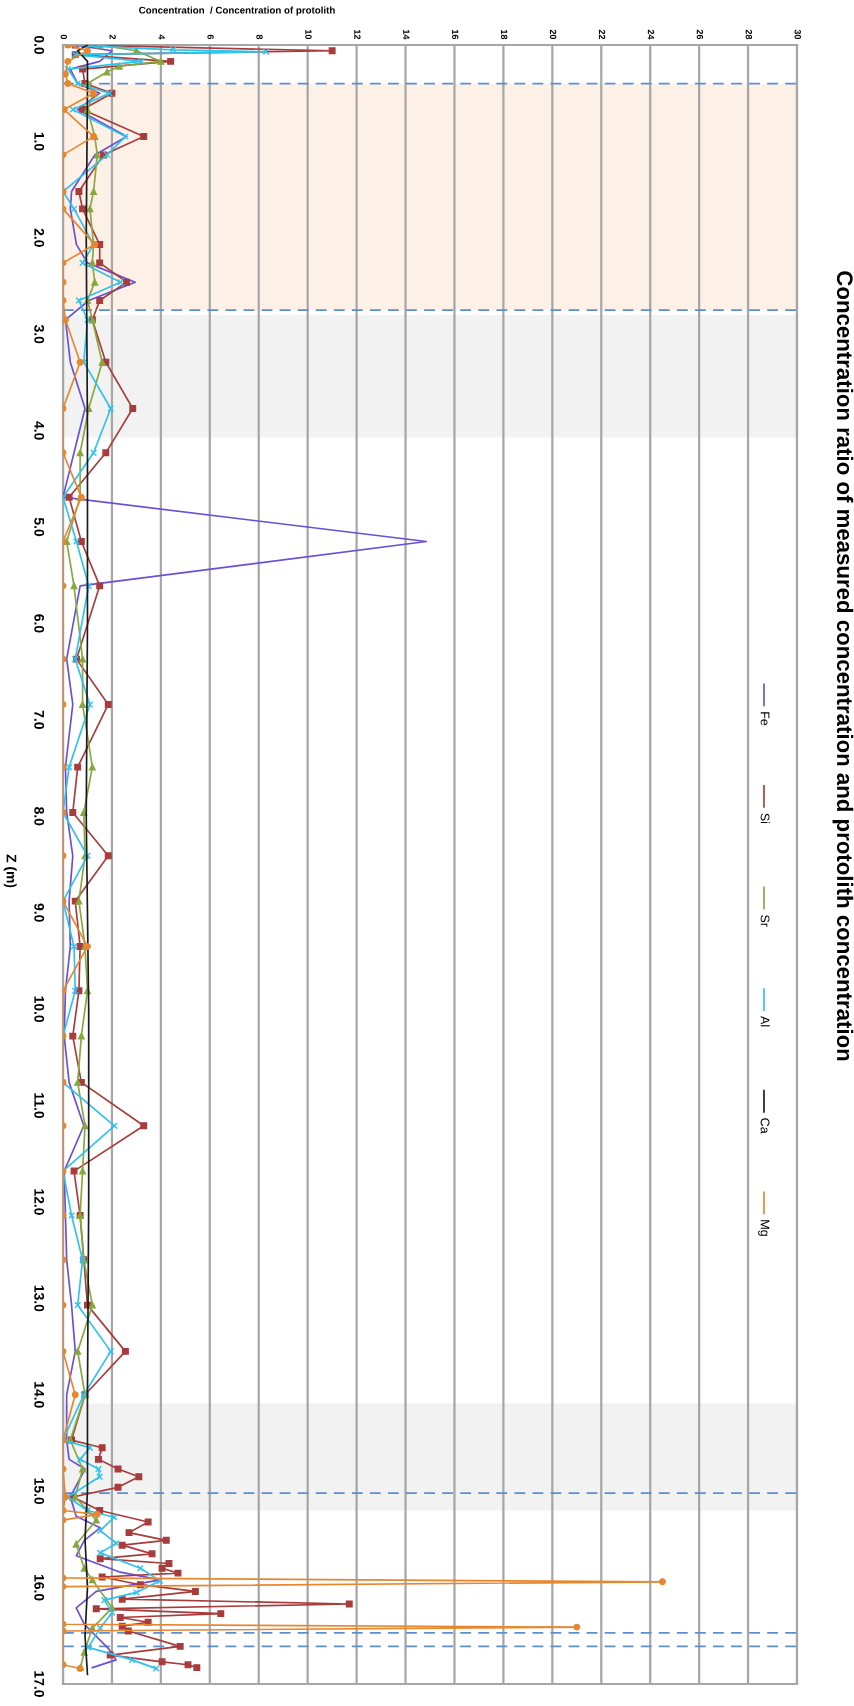  What do you see at coordinates (843, 666) in the screenshot?
I see `text: Concentration ratio of measured concentration and protolith concentration` at bounding box center [843, 666].